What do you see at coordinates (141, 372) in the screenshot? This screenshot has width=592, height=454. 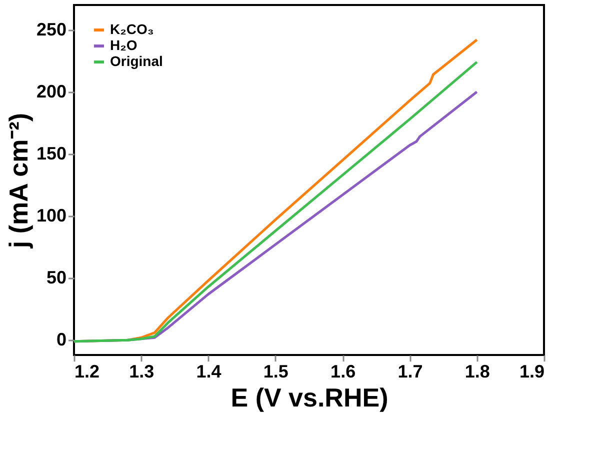 I see `x-tick-label: 1.3` at bounding box center [141, 372].